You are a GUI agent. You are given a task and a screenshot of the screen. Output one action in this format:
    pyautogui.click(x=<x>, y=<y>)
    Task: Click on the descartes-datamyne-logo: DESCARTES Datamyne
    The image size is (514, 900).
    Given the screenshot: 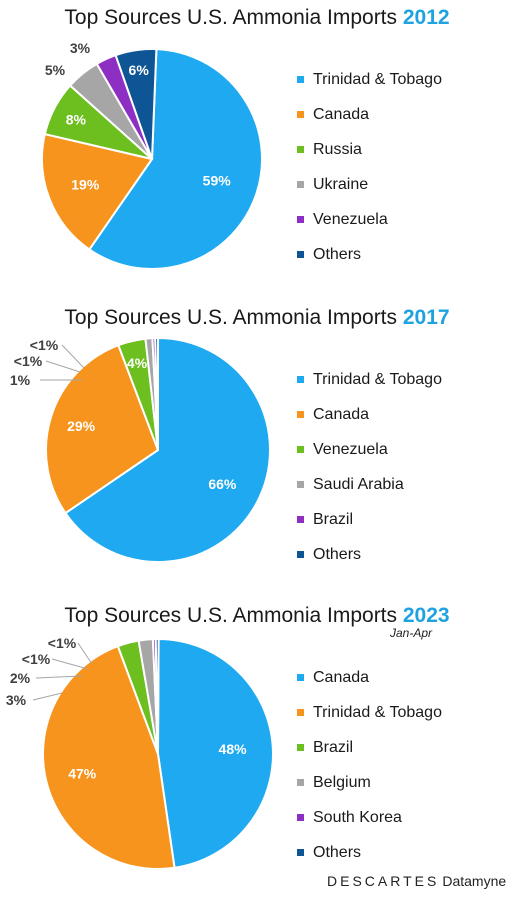 What is the action you would take?
    pyautogui.click(x=416, y=881)
    